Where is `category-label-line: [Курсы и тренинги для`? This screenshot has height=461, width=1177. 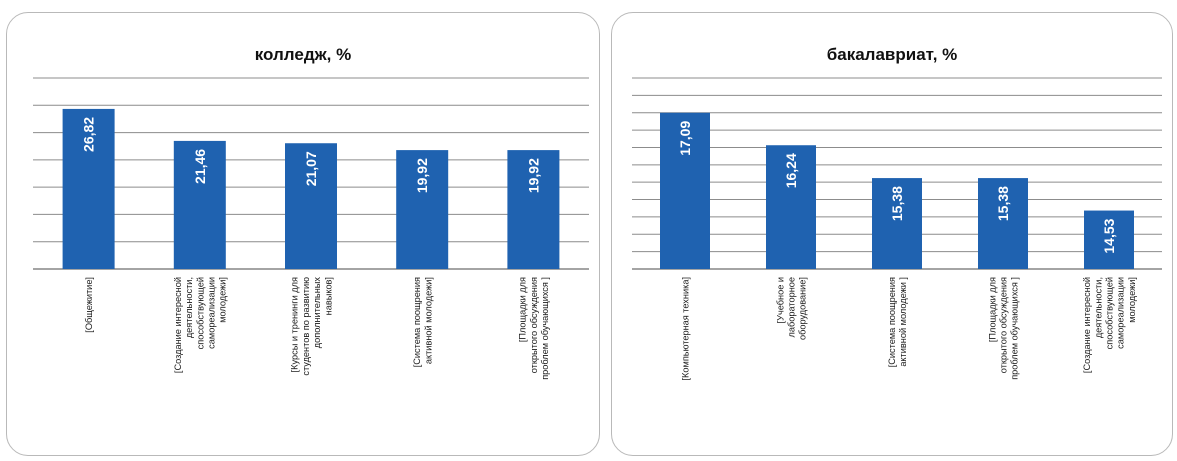
category-label-line: [Курсы и тренинги для is located at coordinates (295, 324).